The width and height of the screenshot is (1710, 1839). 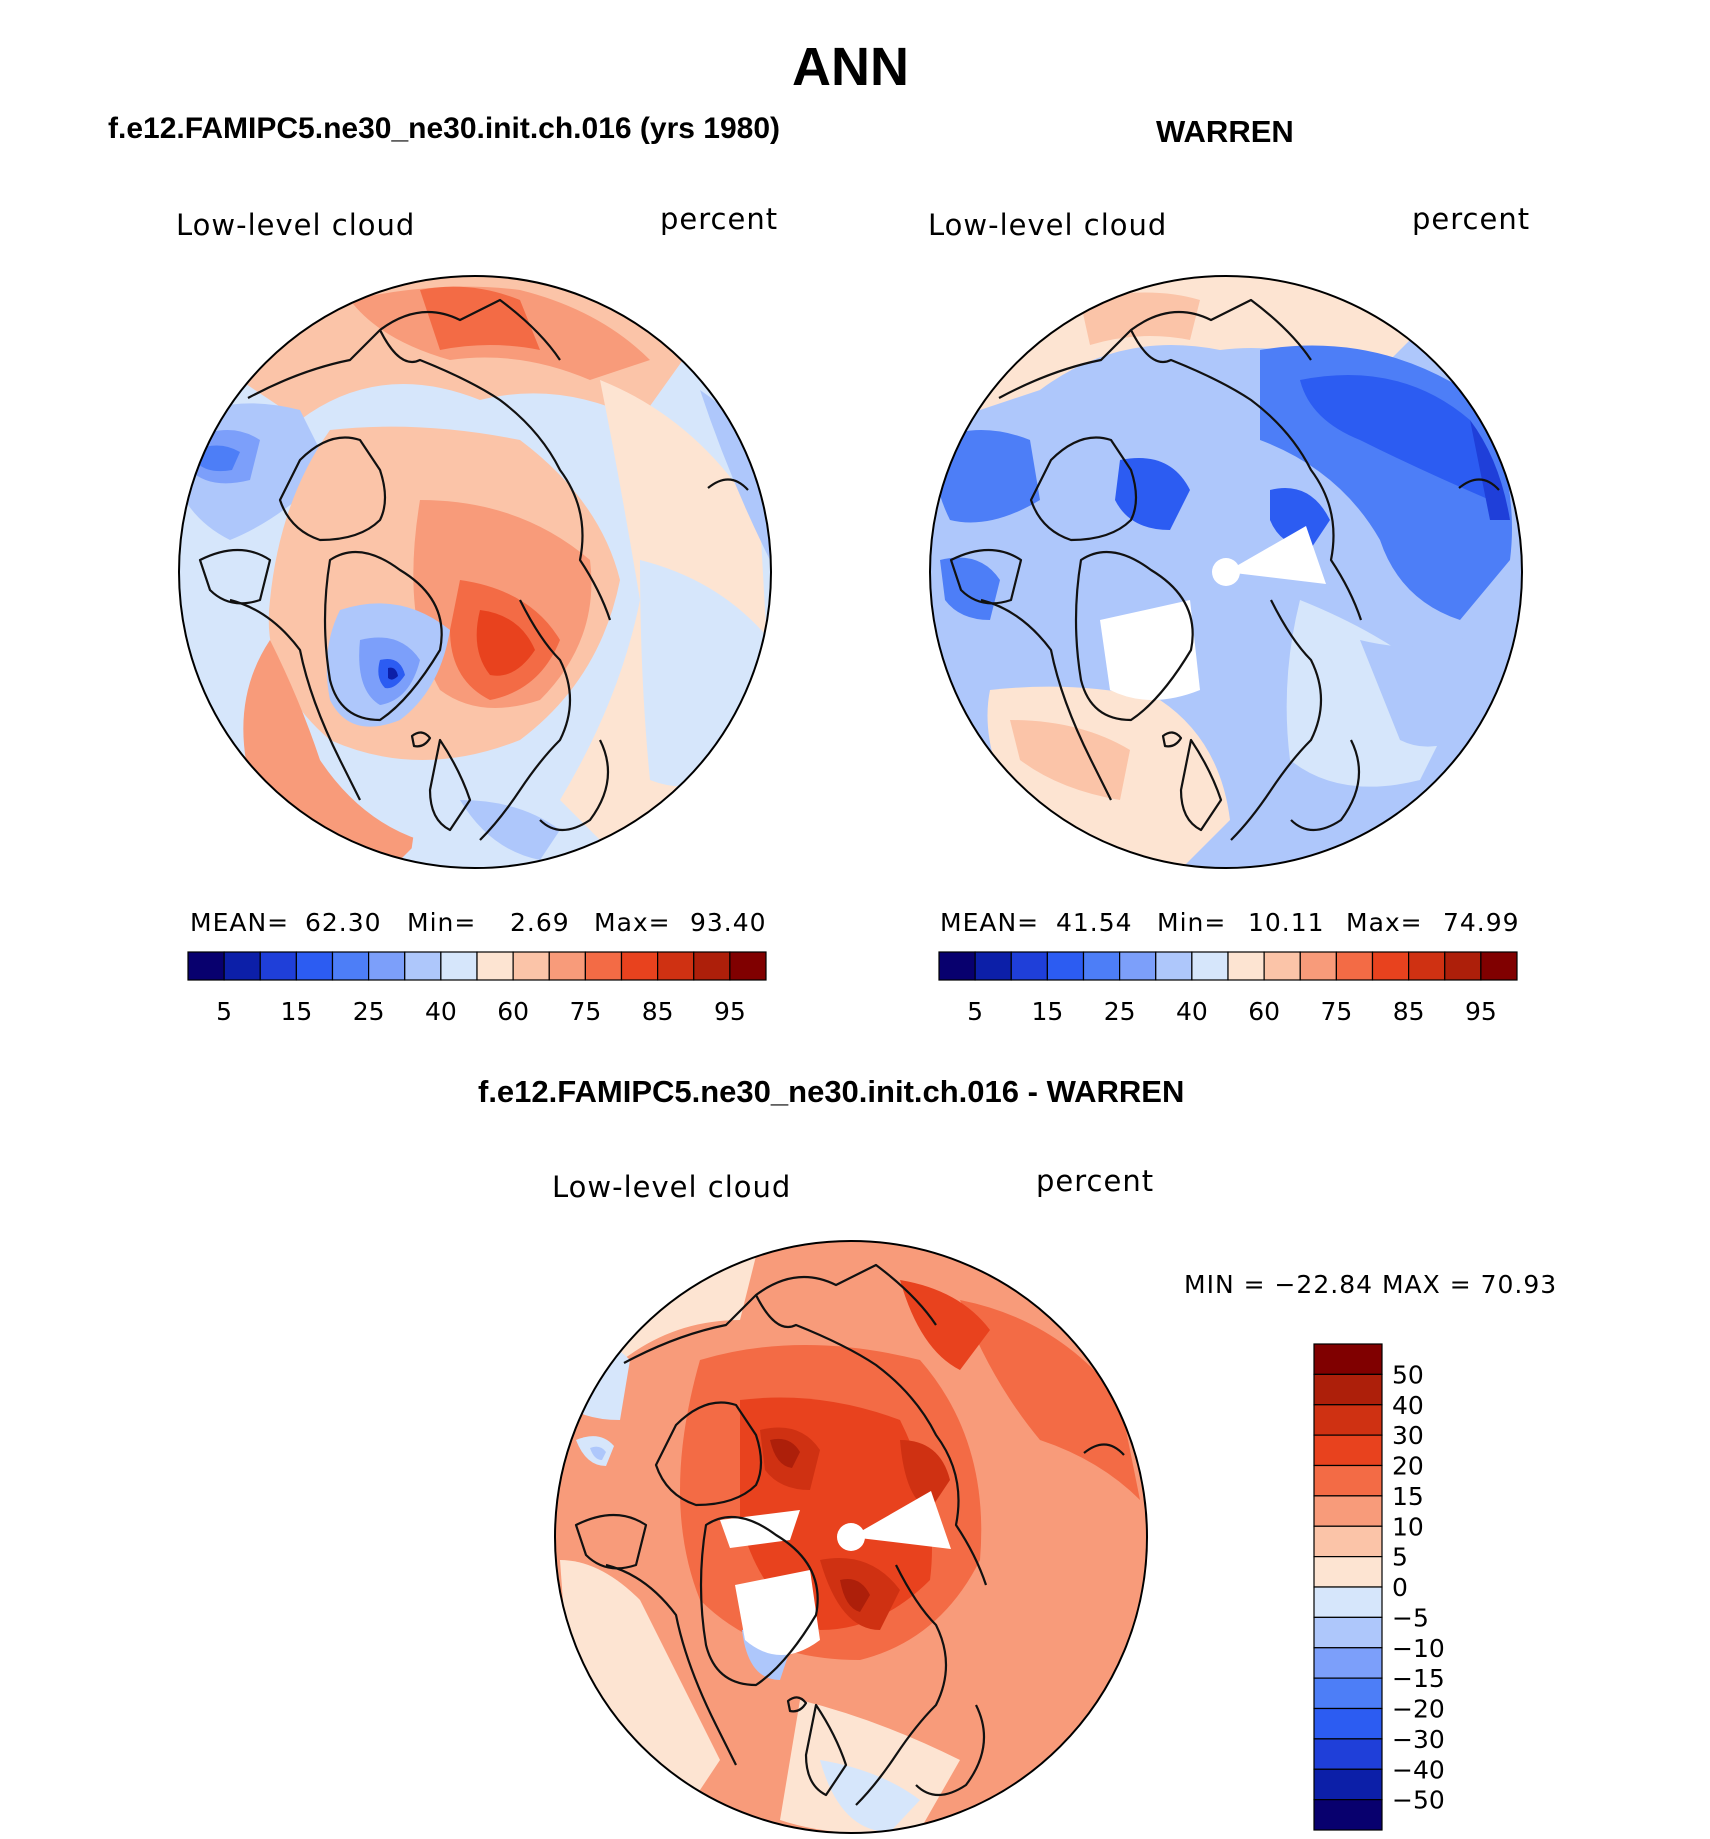 What do you see at coordinates (1264, 1011) in the screenshot?
I see `obs-colorbar-tick-label: 60` at bounding box center [1264, 1011].